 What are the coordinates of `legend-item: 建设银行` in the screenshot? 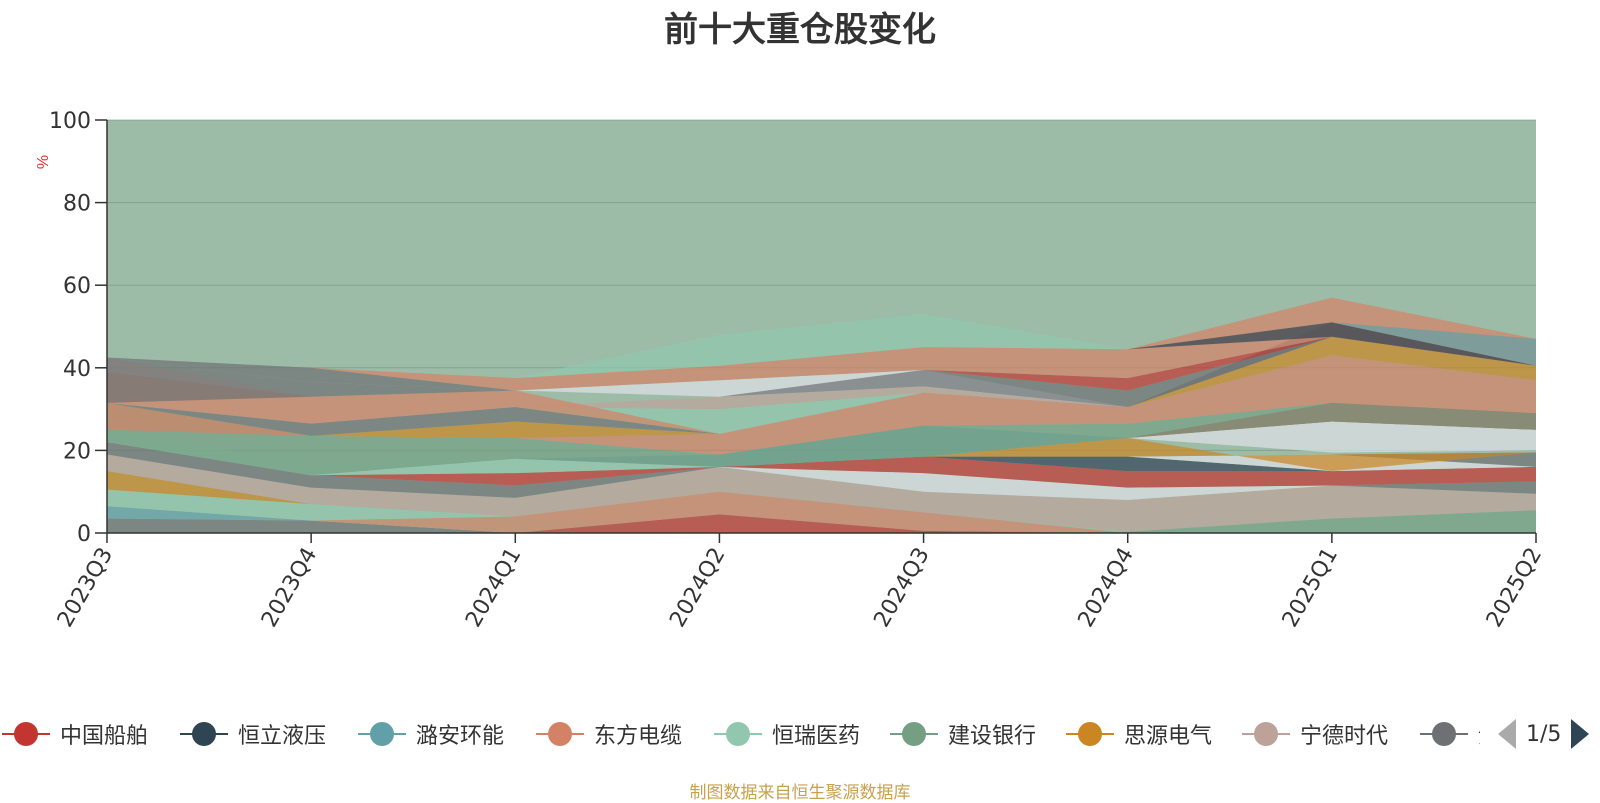 It's located at (962, 734).